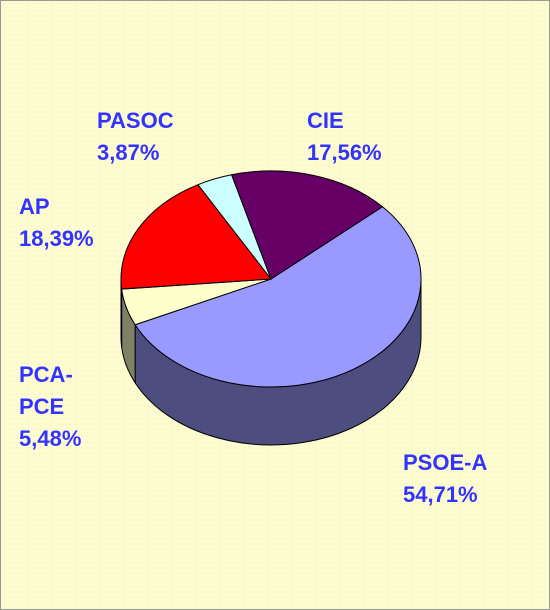  I want to click on category-label: CIE, so click(325, 120).